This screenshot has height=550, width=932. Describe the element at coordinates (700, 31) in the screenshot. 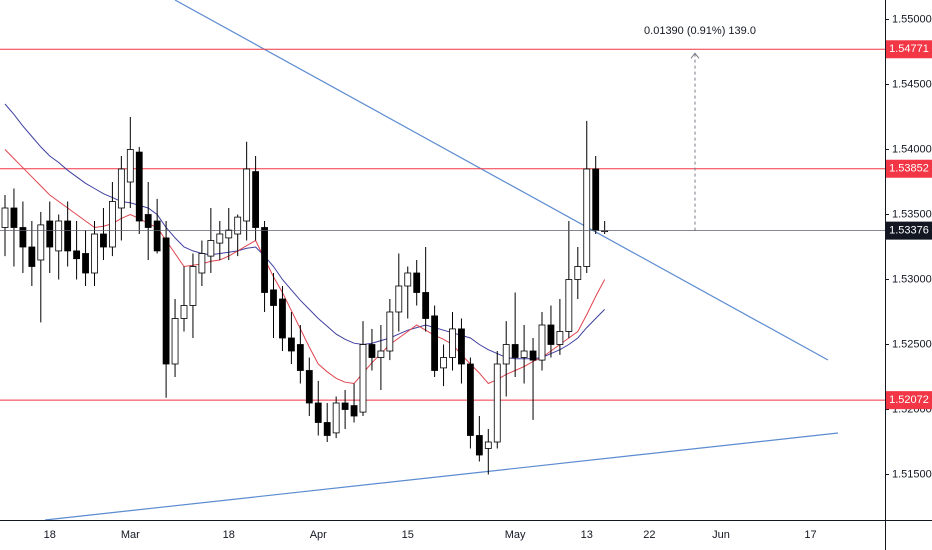

I see `measure-label: 0.01390 (0.91%) 139.0` at that location.